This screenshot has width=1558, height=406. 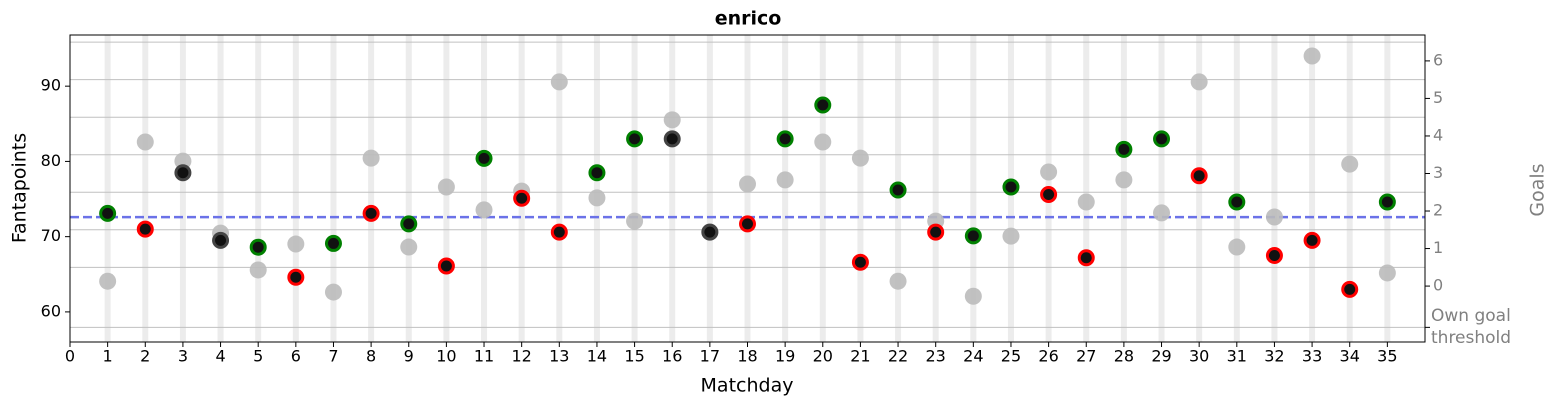 I want to click on x-tick-label: 27, so click(x=1086, y=356).